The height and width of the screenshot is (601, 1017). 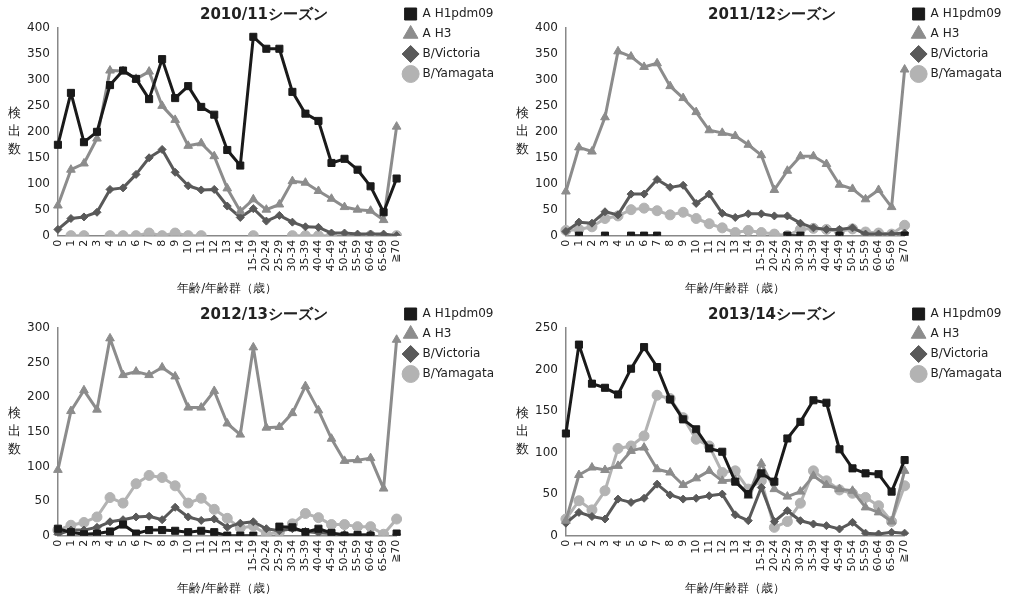 What do you see at coordinates (264, 13) in the screenshot?
I see `chart-title: 2010/11シーズン` at bounding box center [264, 13].